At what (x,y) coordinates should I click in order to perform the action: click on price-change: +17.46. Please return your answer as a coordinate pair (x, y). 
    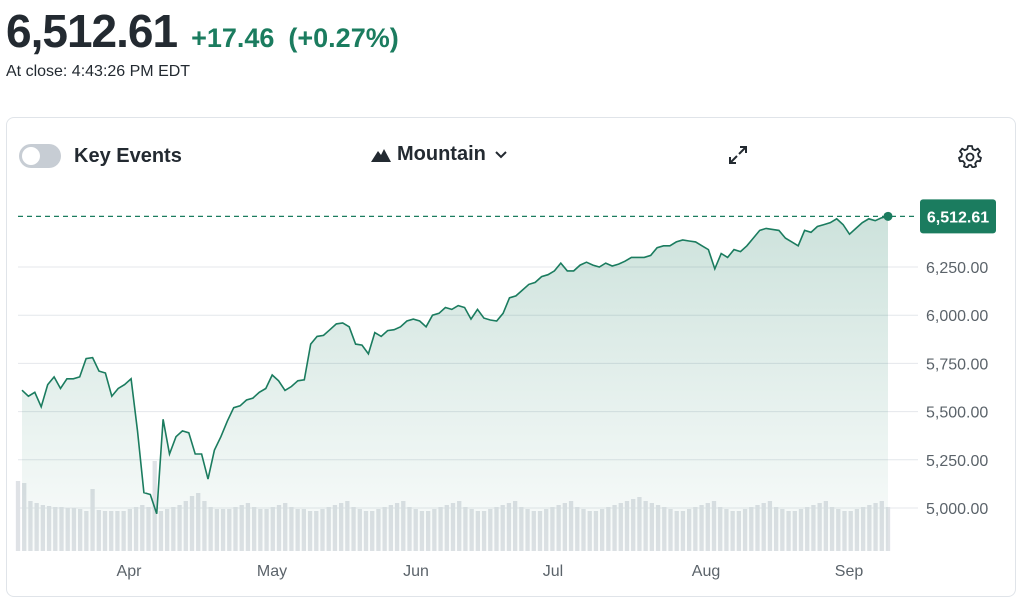
    Looking at the image, I should click on (233, 38).